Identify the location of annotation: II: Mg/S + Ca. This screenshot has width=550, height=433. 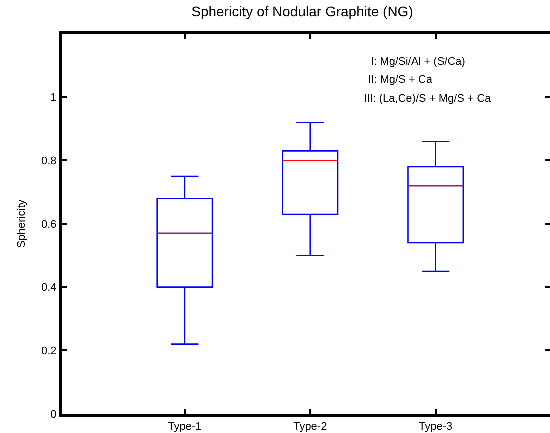
(401, 80).